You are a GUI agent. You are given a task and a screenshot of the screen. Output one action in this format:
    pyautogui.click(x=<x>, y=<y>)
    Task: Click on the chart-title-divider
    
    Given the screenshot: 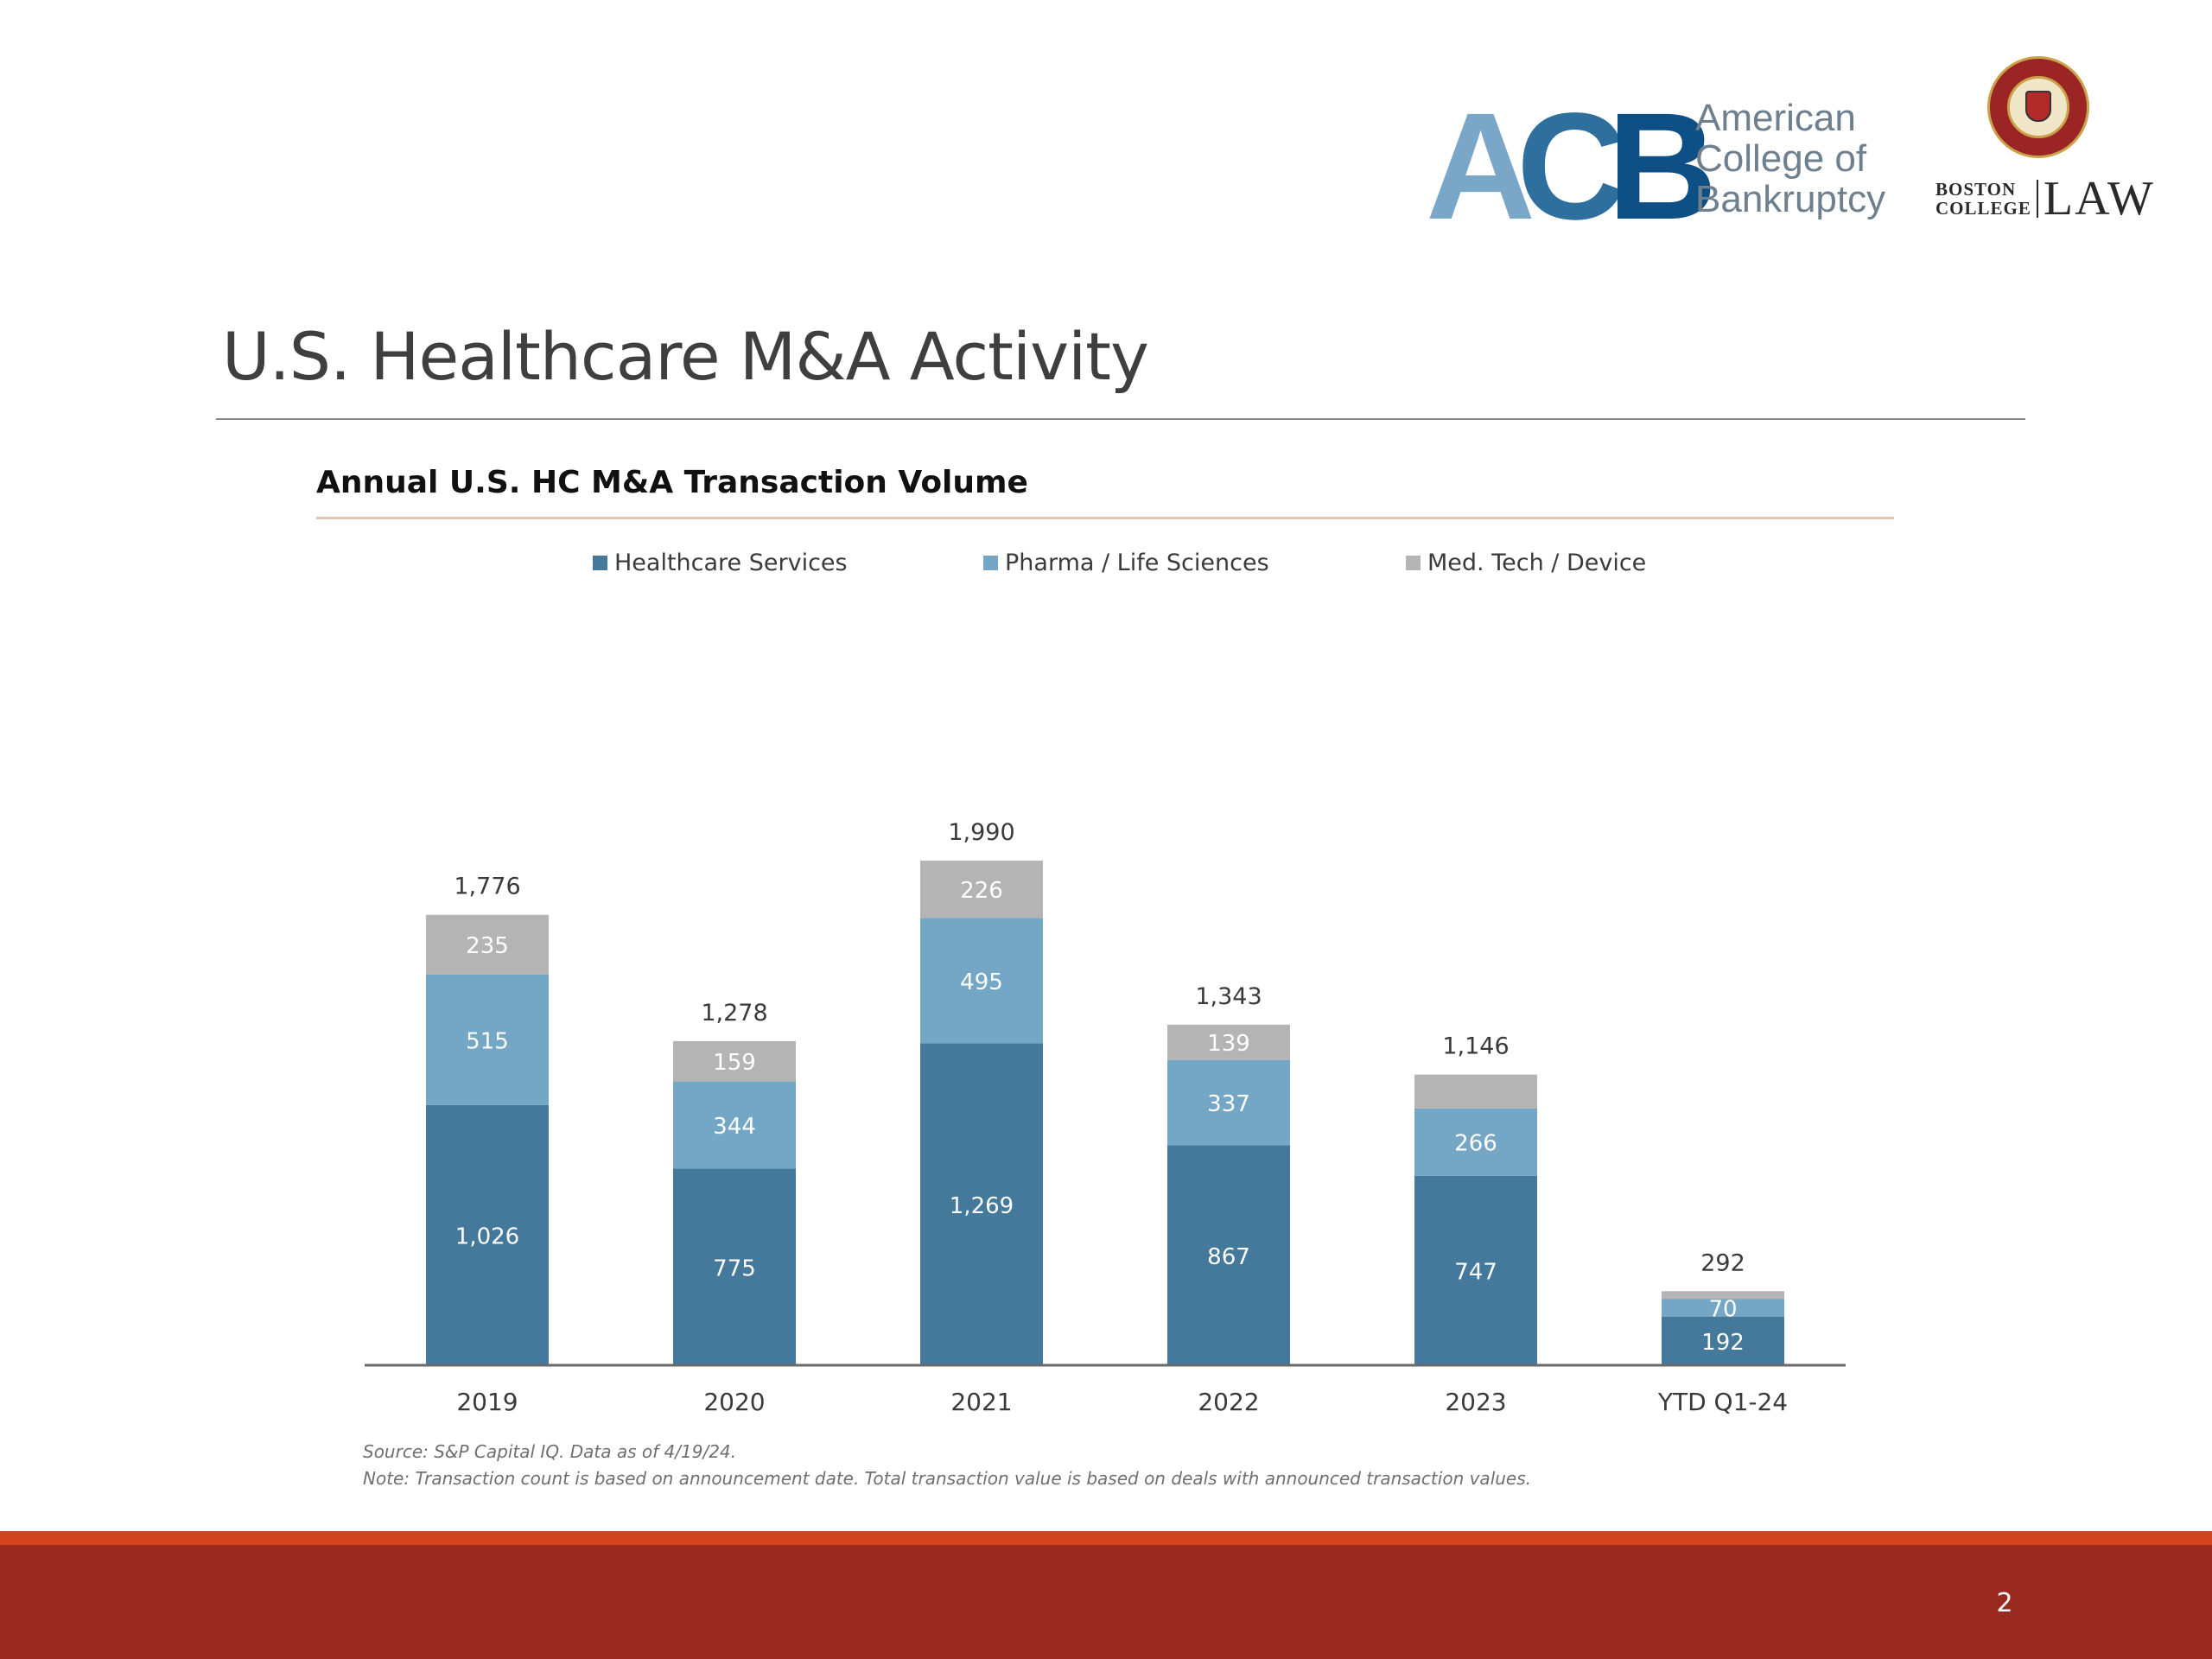 What is the action you would take?
    pyautogui.click(x=1105, y=518)
    